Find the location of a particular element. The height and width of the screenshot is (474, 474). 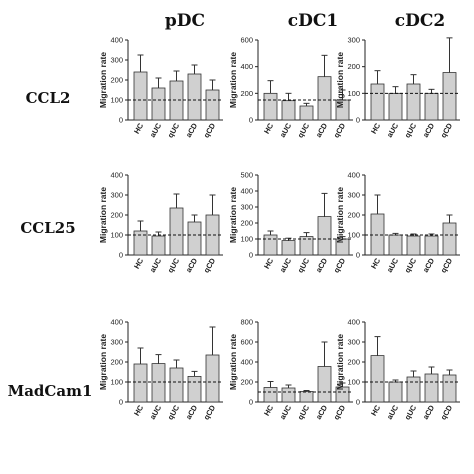

row-label-madcam1: MadCam1 is located at coordinates (50, 391).